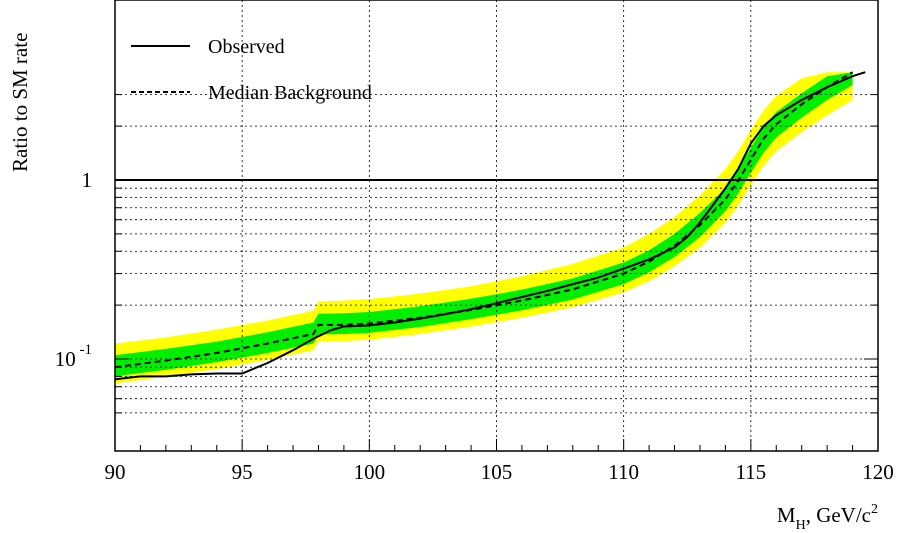  Describe the element at coordinates (878, 472) in the screenshot. I see `x-tick-label: 120` at that location.